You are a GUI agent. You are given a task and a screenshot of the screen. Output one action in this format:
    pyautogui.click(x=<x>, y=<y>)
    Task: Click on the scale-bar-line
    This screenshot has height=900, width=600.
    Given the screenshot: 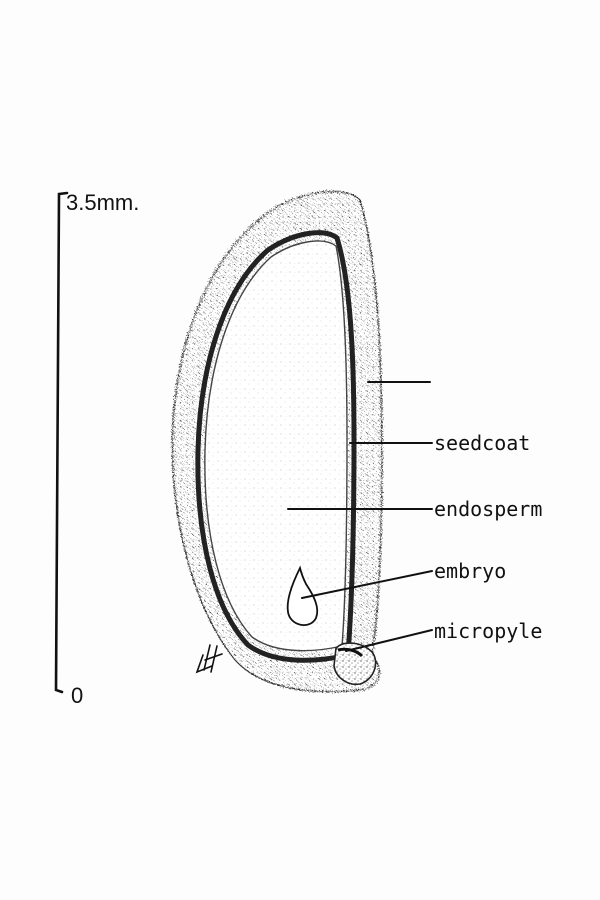 What is the action you would take?
    pyautogui.click(x=61, y=442)
    